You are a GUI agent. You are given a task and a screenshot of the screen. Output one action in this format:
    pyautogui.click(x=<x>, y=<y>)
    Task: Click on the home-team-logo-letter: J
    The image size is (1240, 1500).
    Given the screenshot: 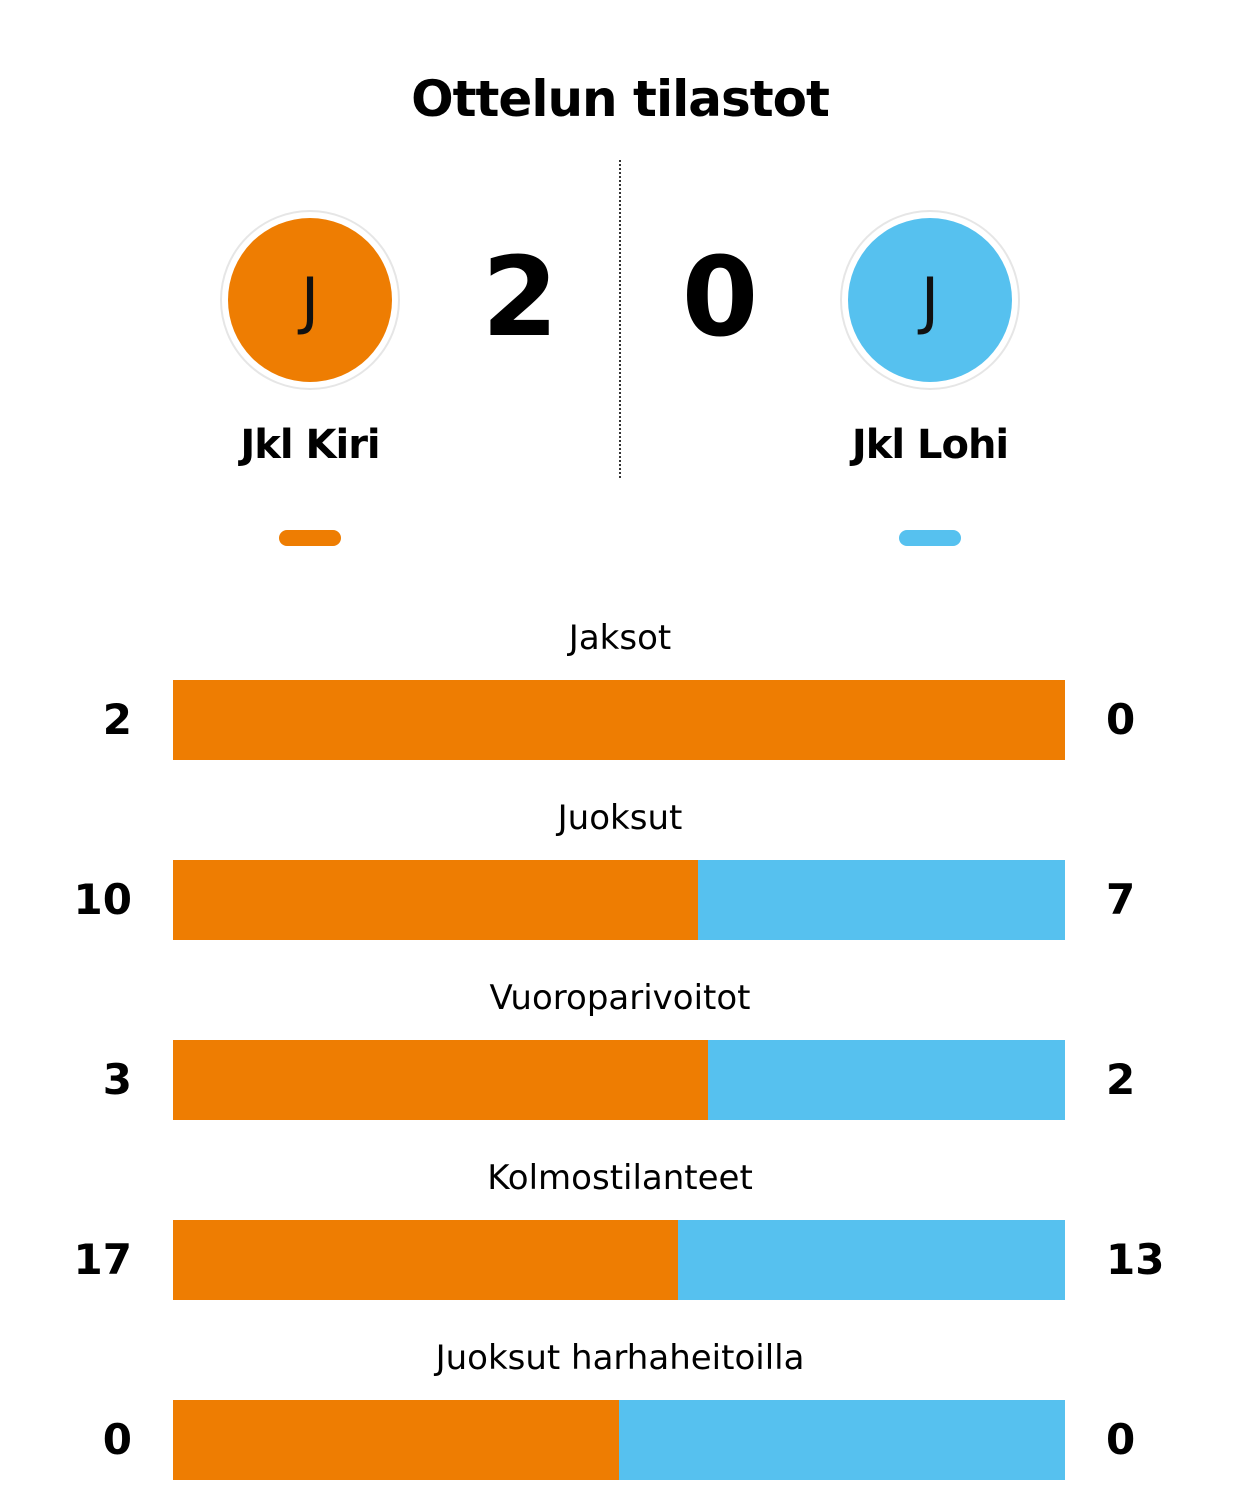 What is the action you would take?
    pyautogui.click(x=310, y=300)
    